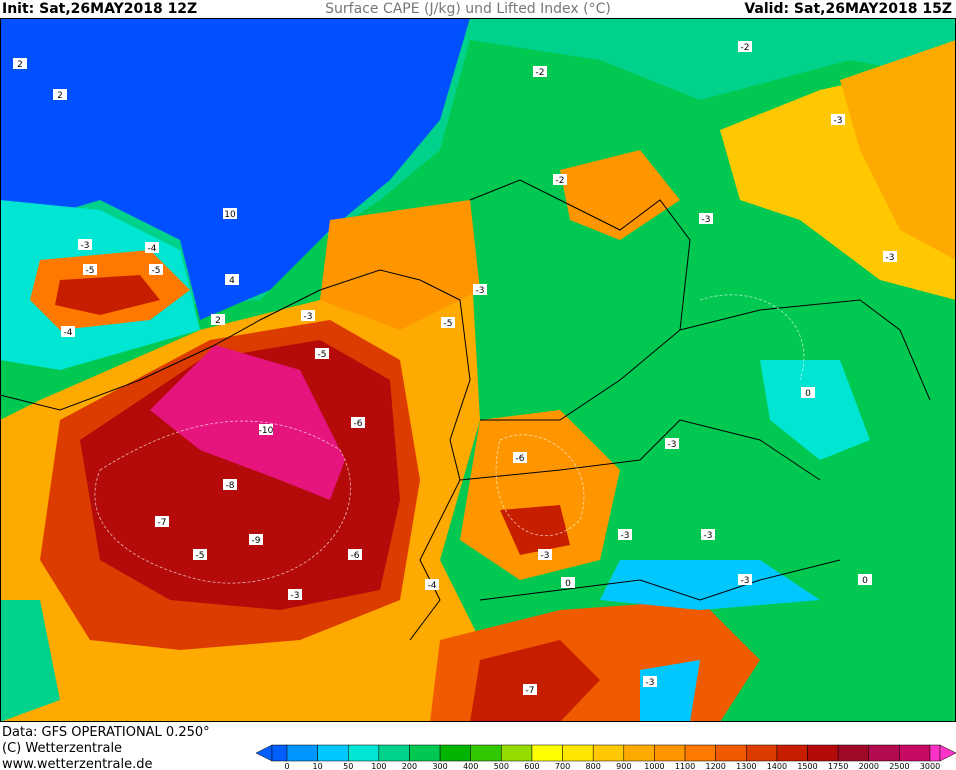 The width and height of the screenshot is (956, 770). What do you see at coordinates (470, 766) in the screenshot?
I see `colorbar-label: 400` at bounding box center [470, 766].